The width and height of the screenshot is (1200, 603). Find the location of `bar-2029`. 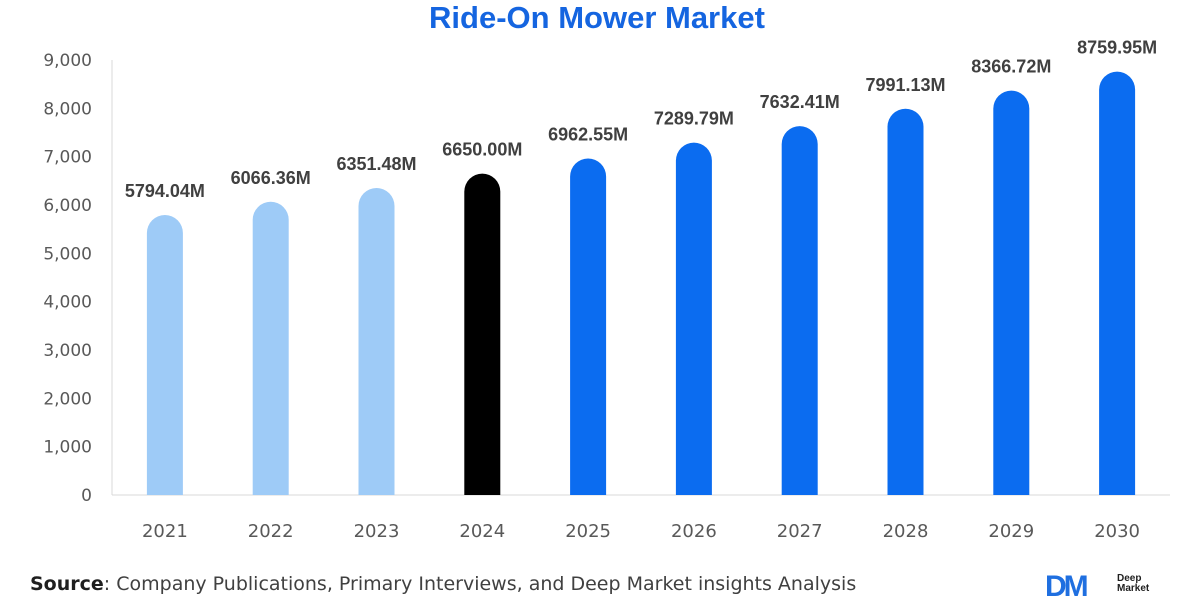

bar-2029 is located at coordinates (1011, 292).